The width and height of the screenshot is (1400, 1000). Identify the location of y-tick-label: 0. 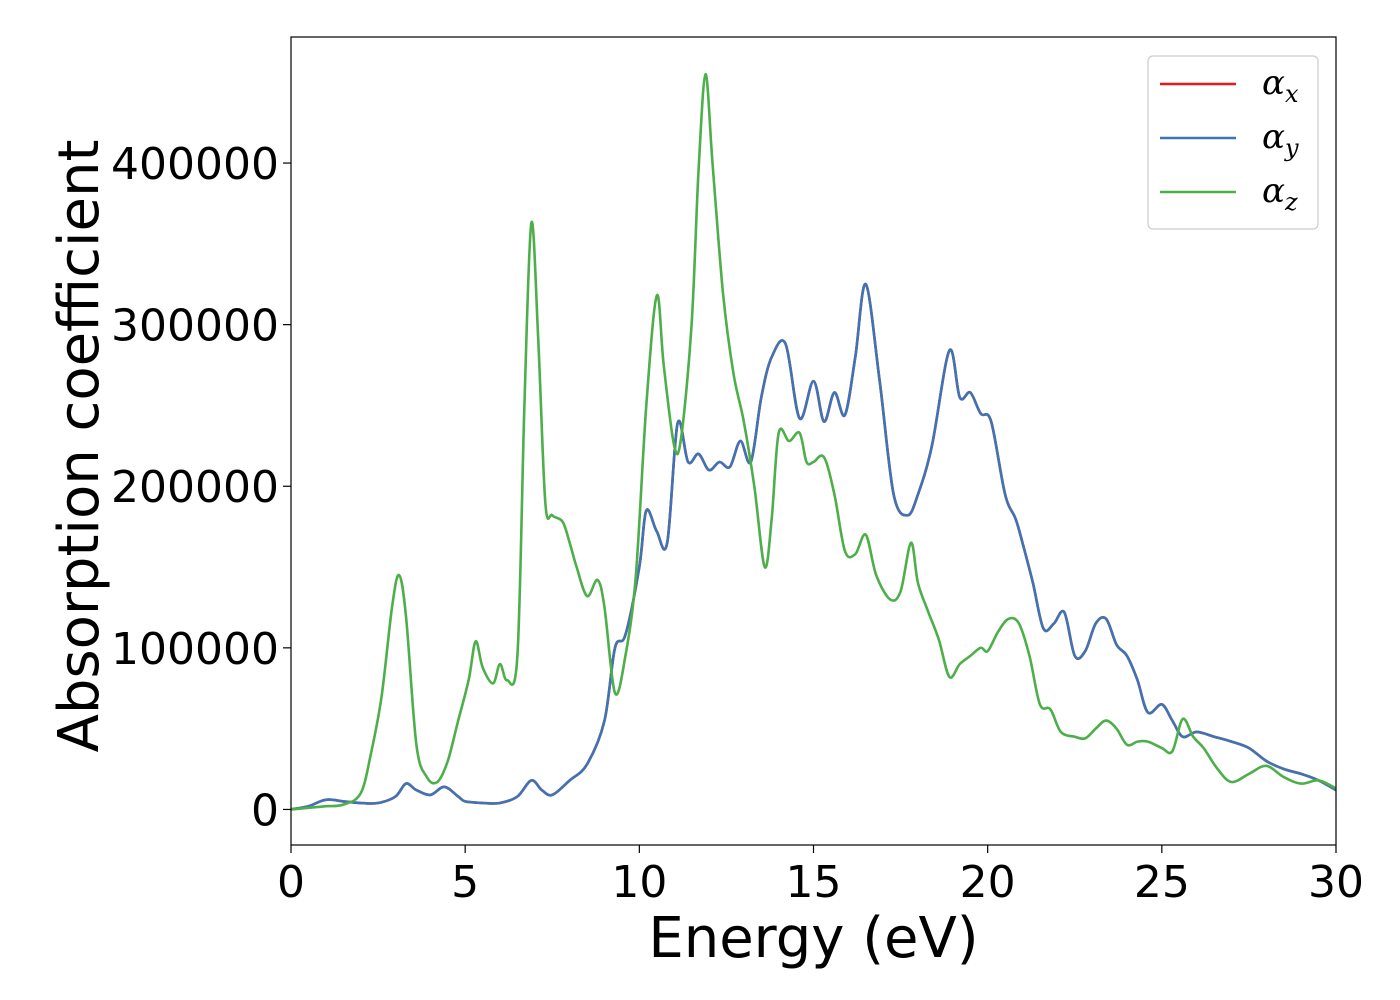
(265, 810).